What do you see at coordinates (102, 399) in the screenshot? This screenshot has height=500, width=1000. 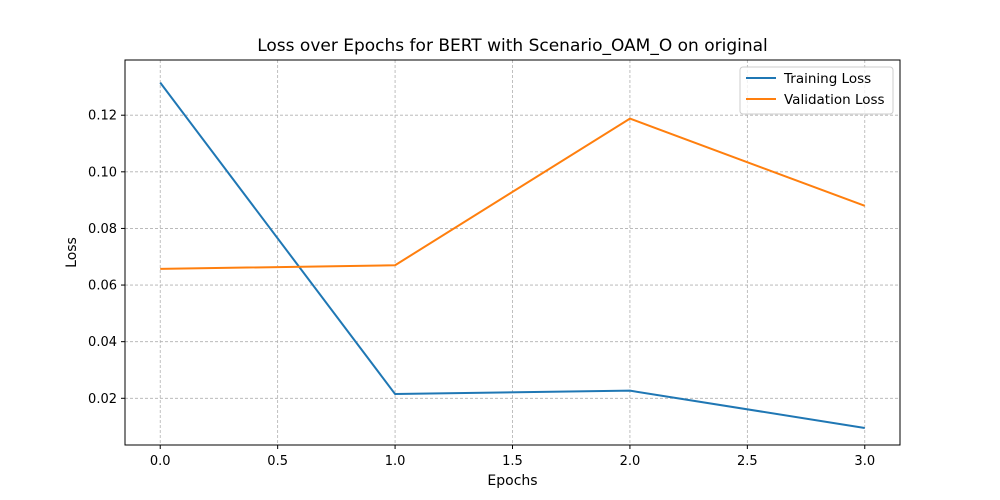 I see `y-tick-label: 0.02` at bounding box center [102, 399].